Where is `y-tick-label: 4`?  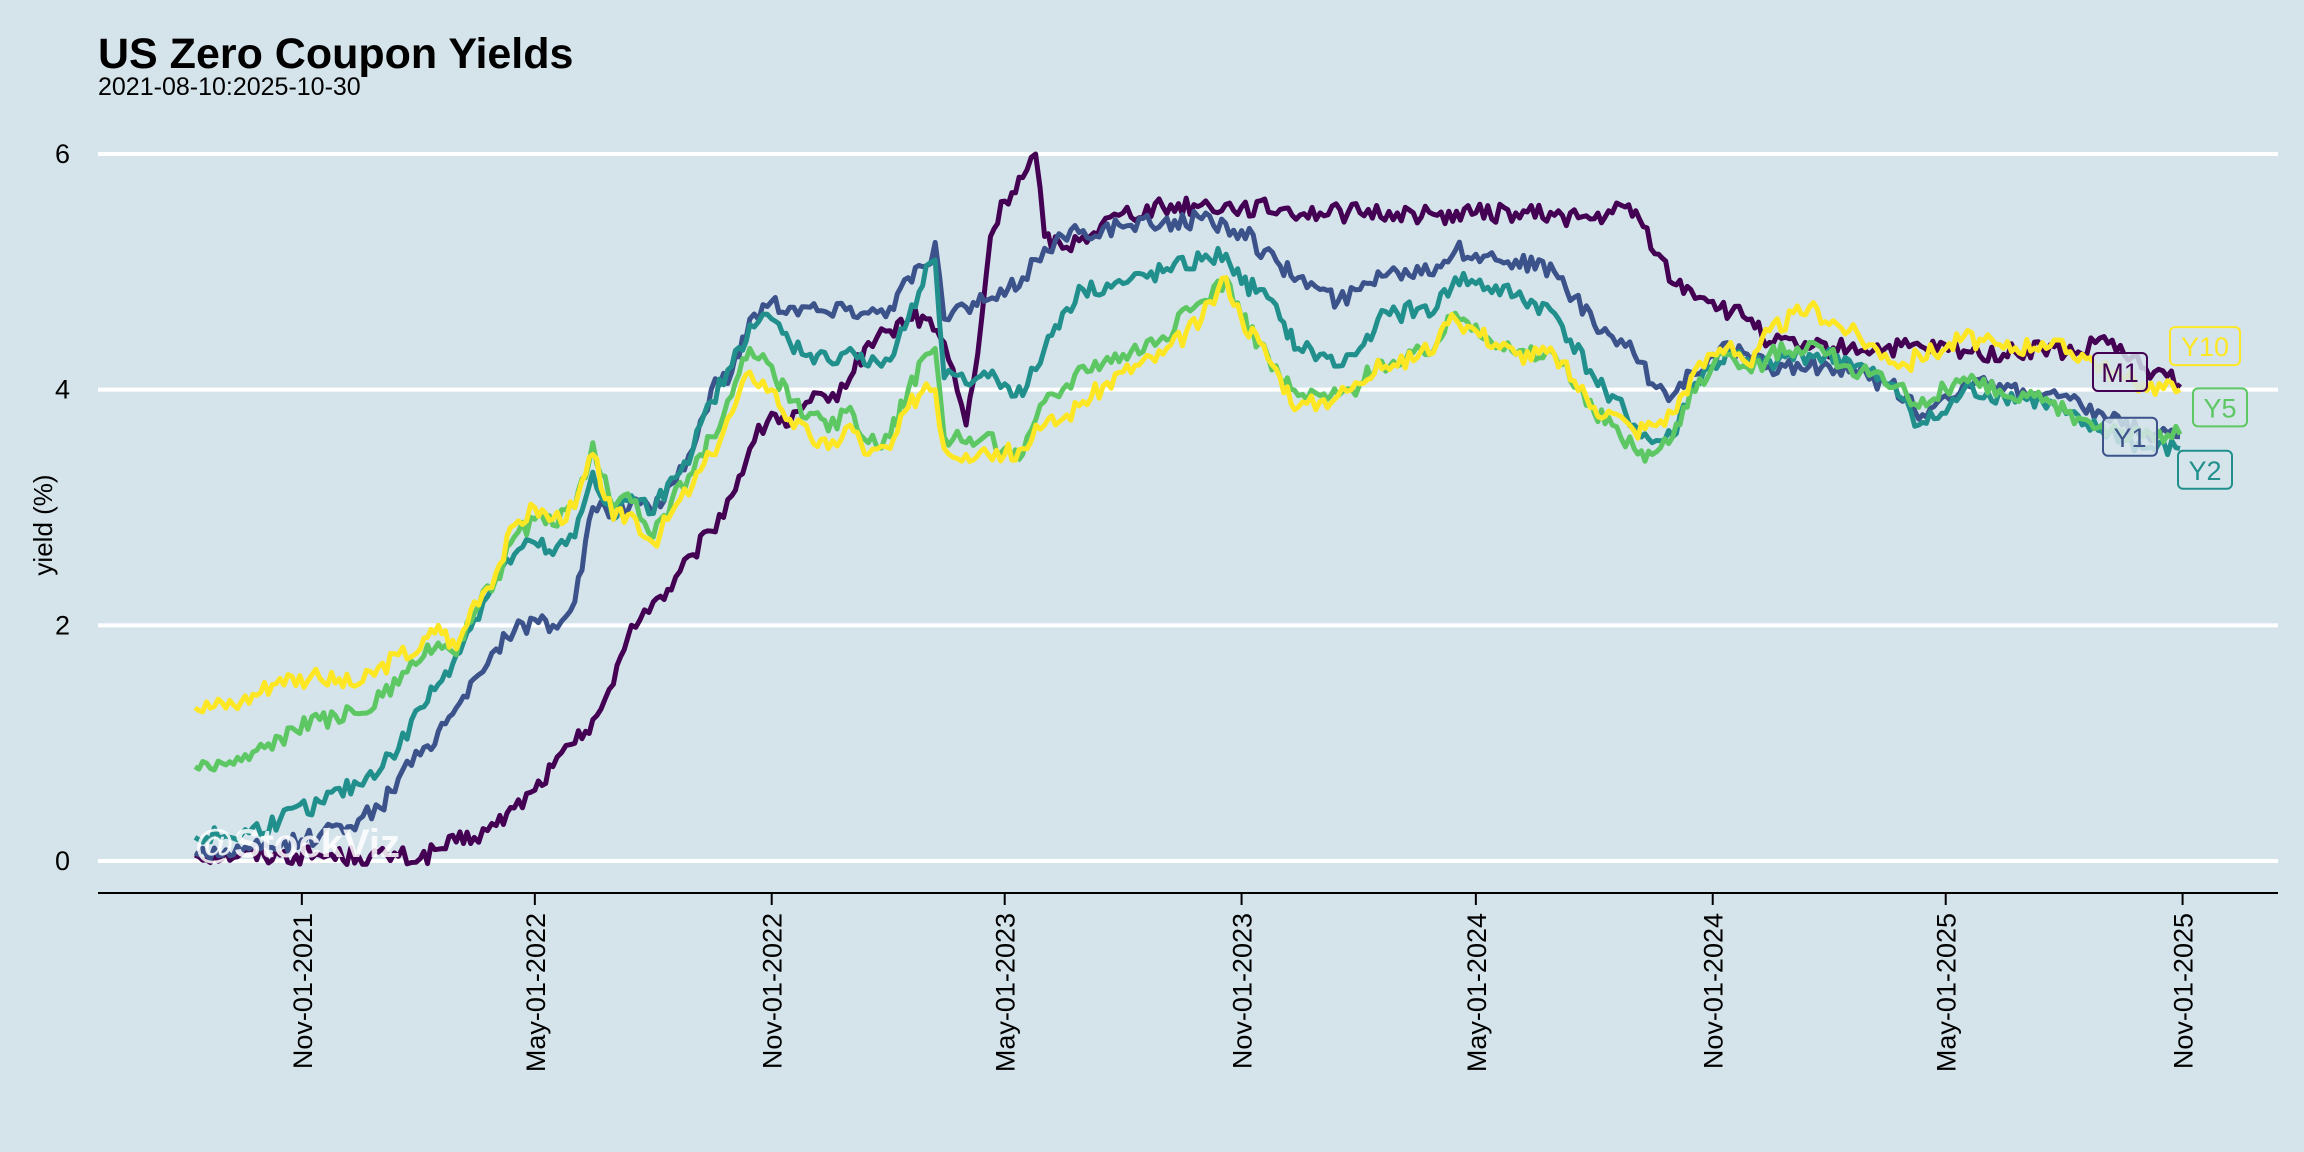
y-tick-label: 4 is located at coordinates (62, 390).